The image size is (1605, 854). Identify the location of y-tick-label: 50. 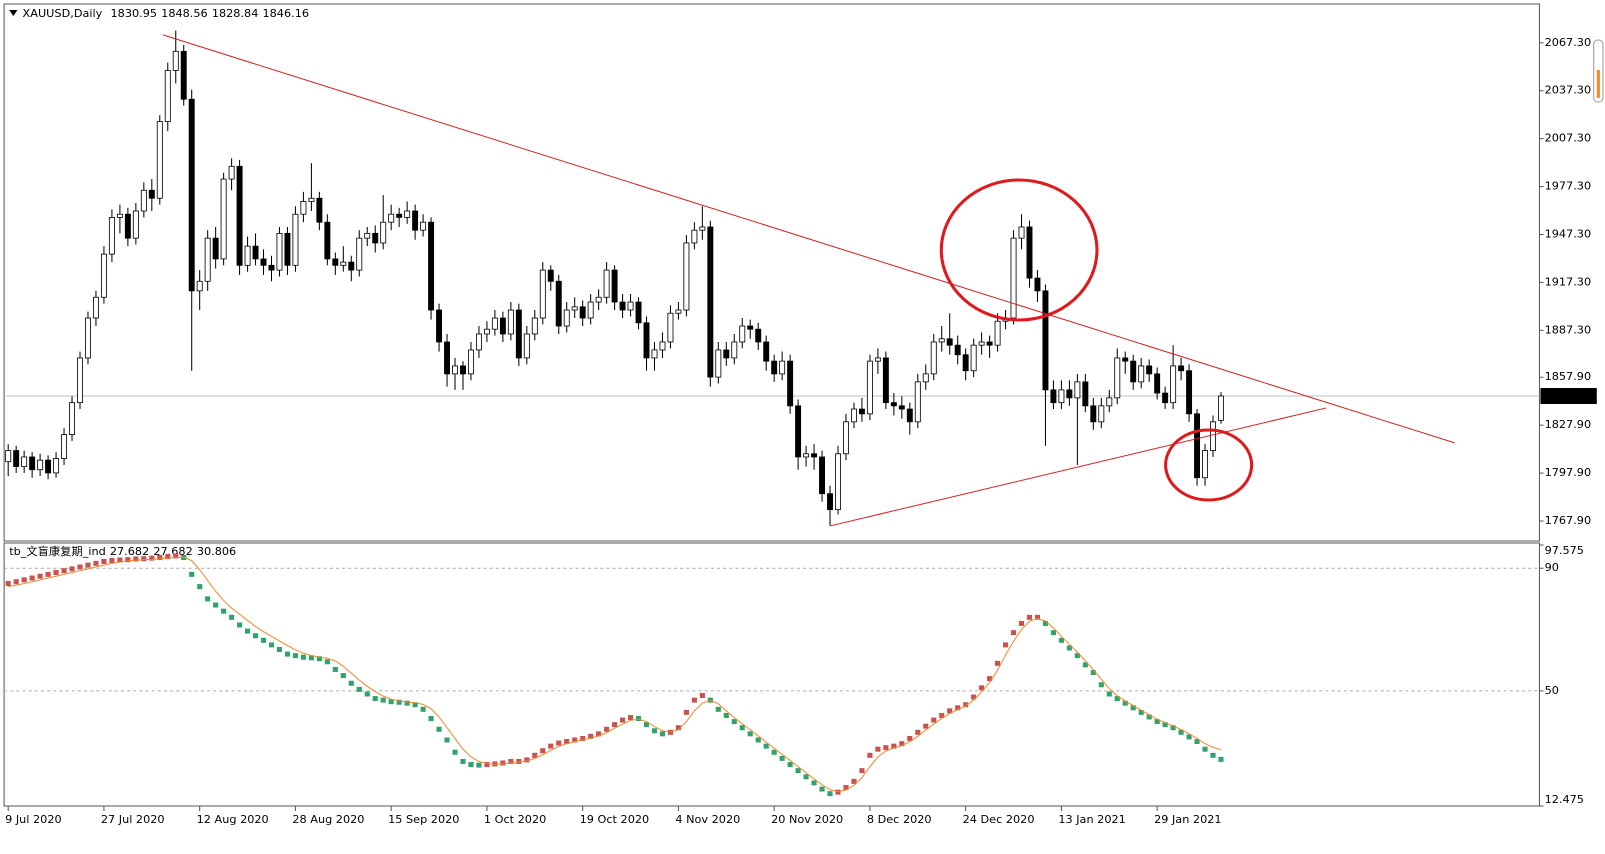
(1552, 690).